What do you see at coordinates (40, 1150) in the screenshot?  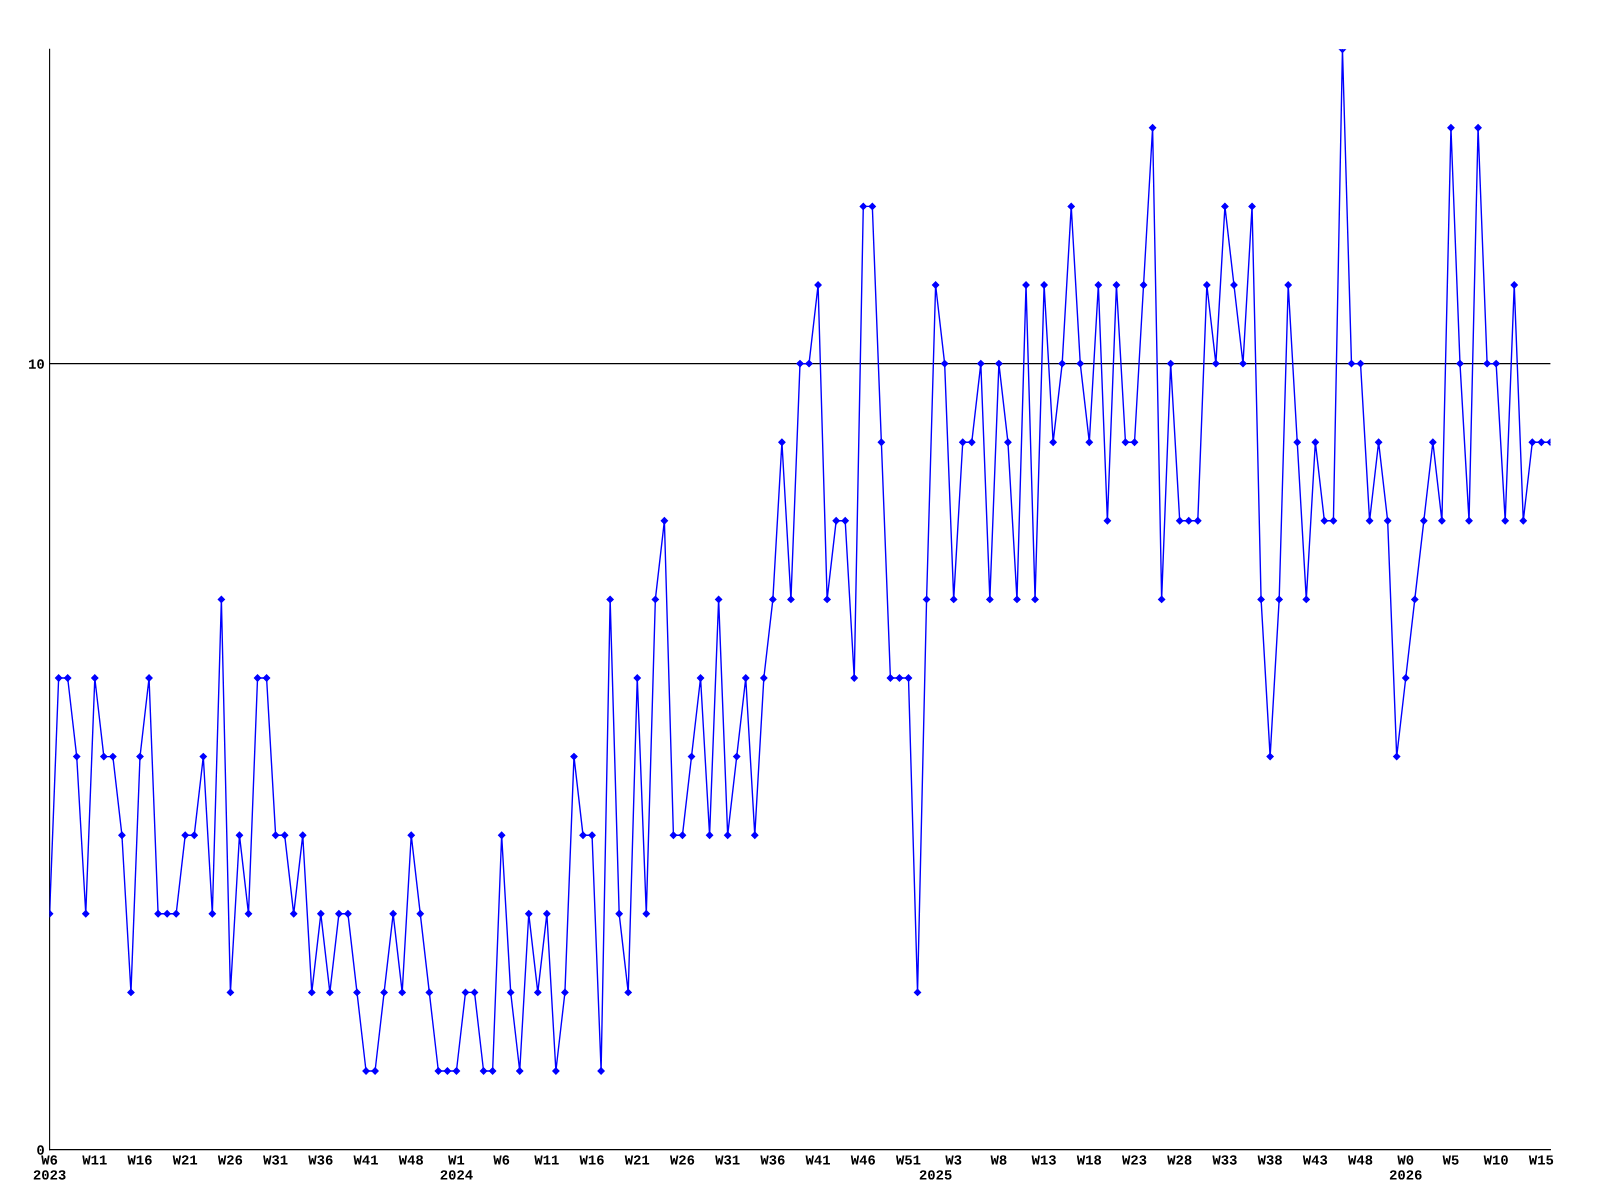 I see `y-tick-label: 0` at bounding box center [40, 1150].